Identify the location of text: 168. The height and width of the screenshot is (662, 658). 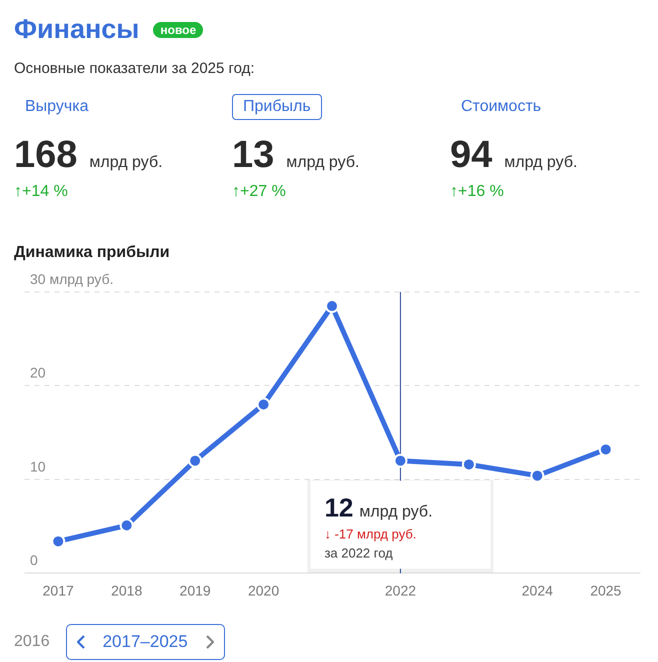
(46, 155).